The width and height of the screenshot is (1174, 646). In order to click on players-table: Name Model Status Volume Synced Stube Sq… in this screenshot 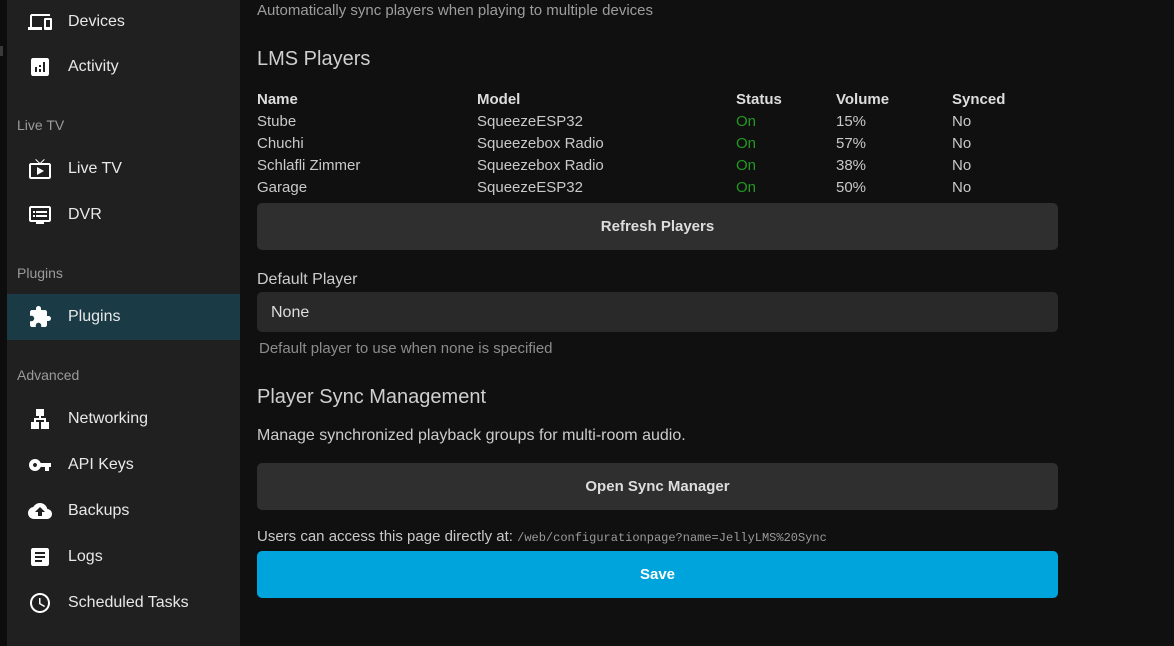, I will do `click(657, 143)`.